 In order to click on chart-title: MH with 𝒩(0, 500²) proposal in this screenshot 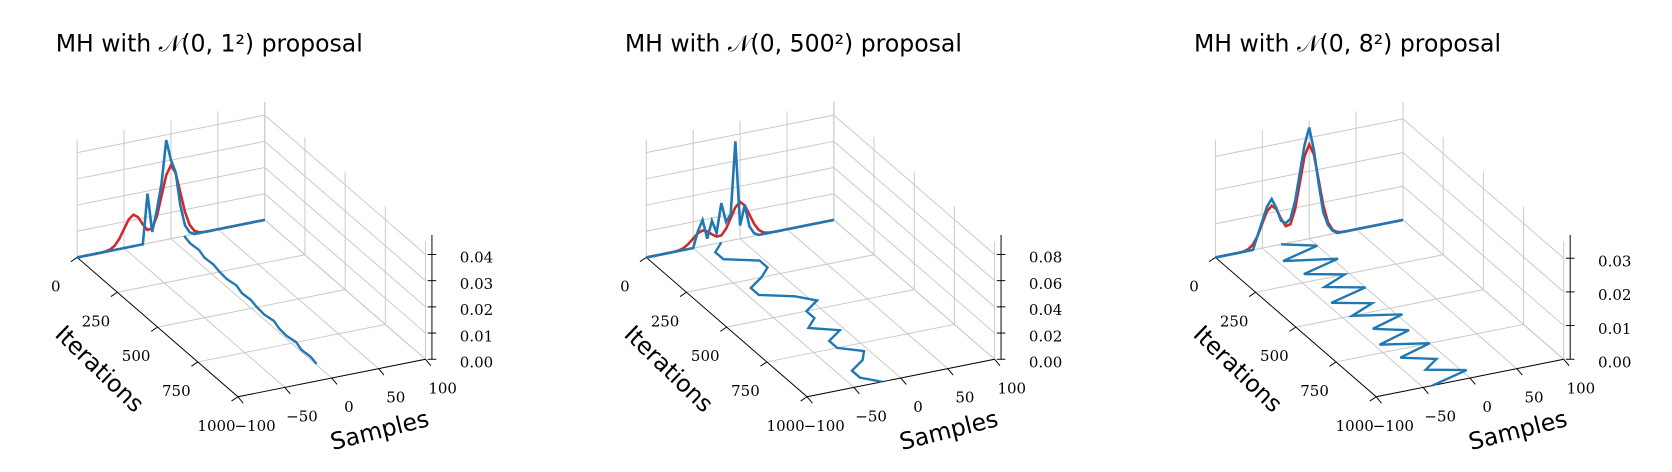, I will do `click(793, 44)`.